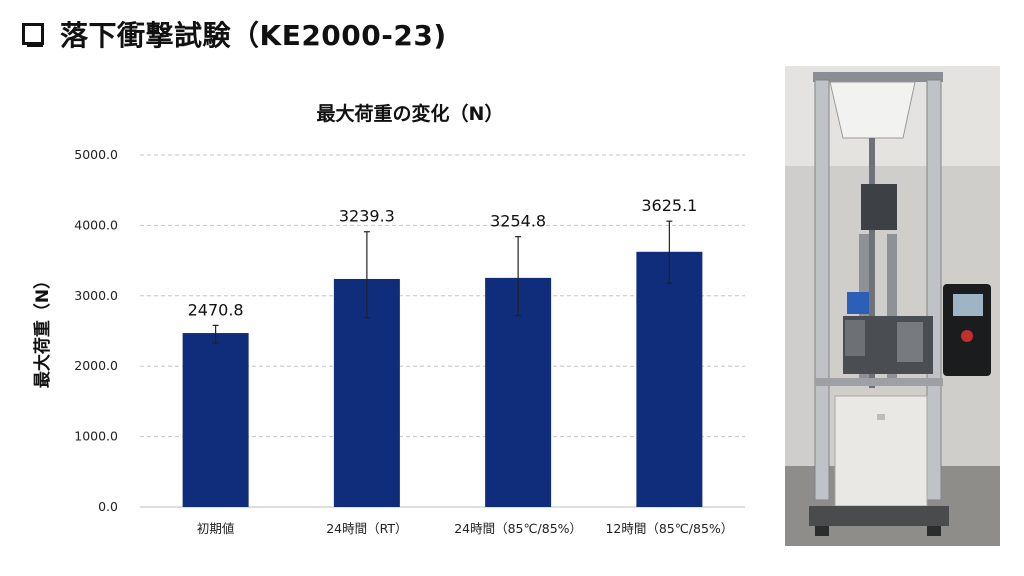 The image size is (1024, 576). Describe the element at coordinates (96, 154) in the screenshot. I see `y-tick-label: 5000.0` at that location.